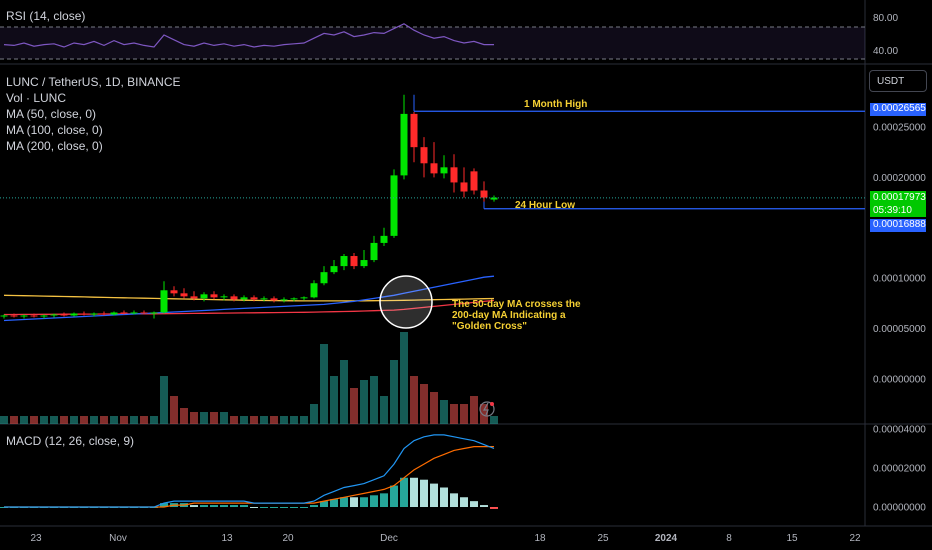 This screenshot has width=932, height=550. I want to click on time-tick: 2024, so click(666, 538).